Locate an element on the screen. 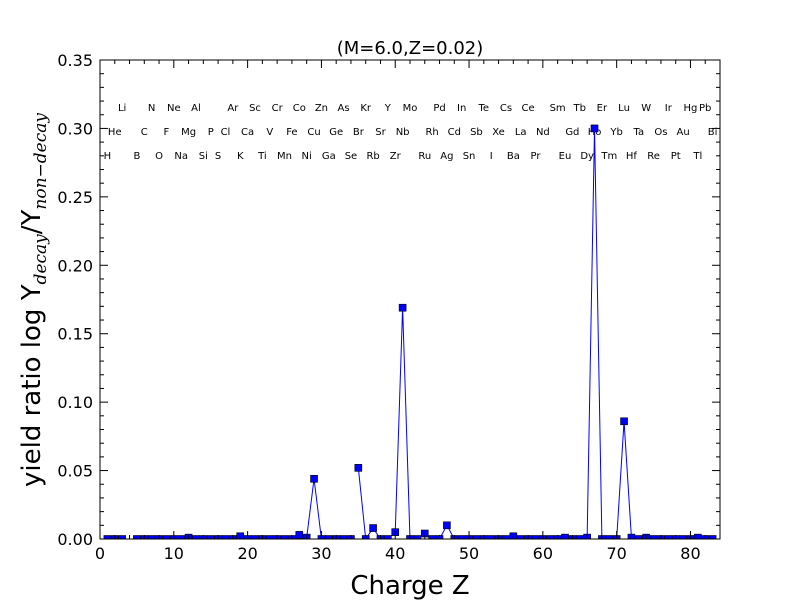 This screenshot has width=800, height=600. element-label-mo: Mo is located at coordinates (410, 108).